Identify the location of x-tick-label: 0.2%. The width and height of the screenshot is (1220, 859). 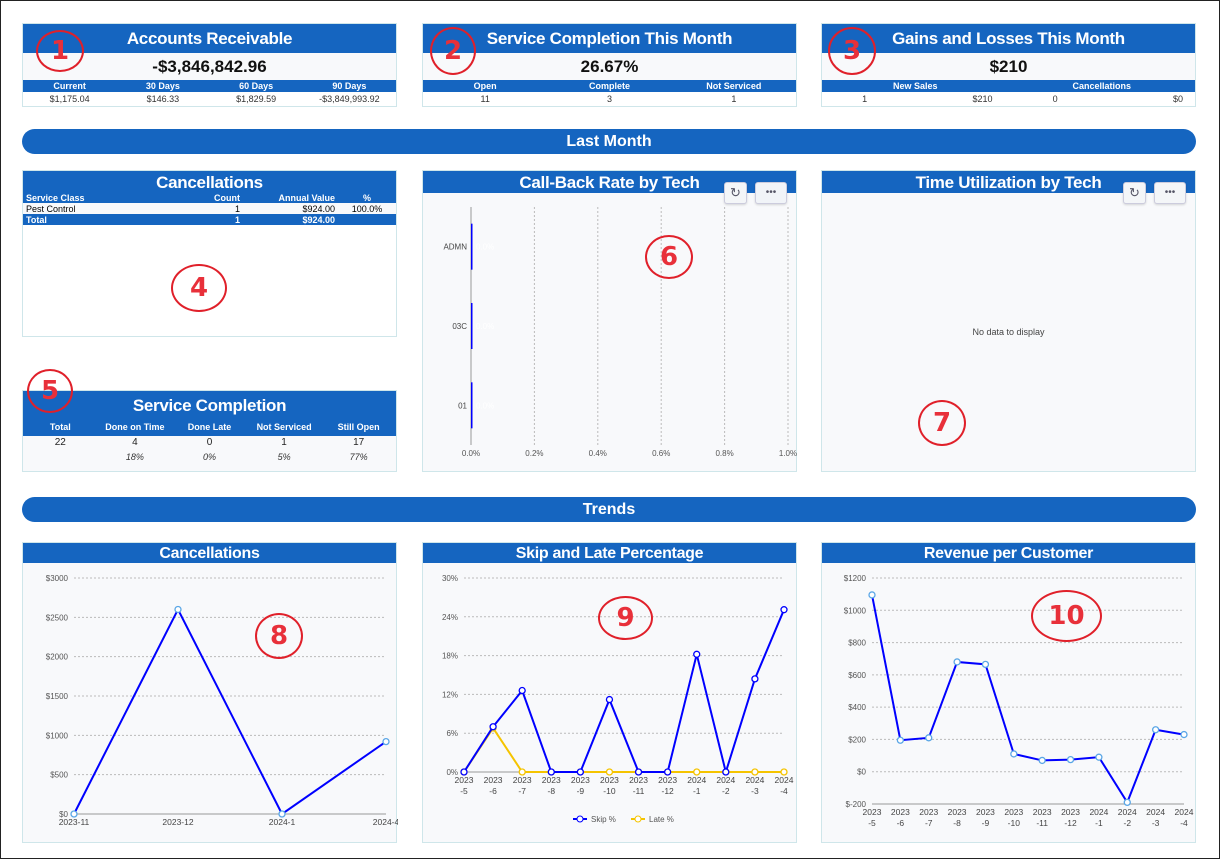
(534, 453).